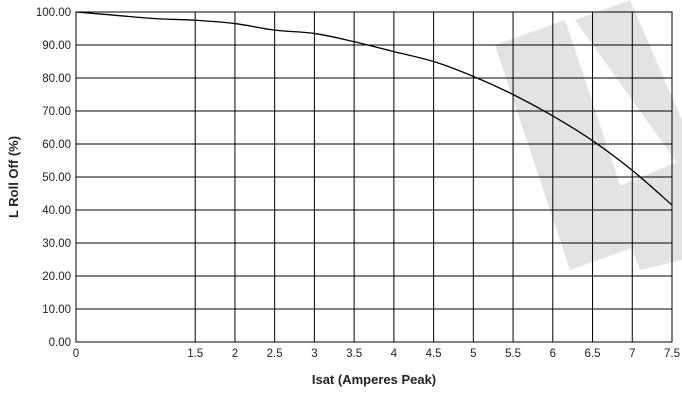 This screenshot has height=393, width=682. I want to click on x-tick-label: 6.5, so click(593, 354).